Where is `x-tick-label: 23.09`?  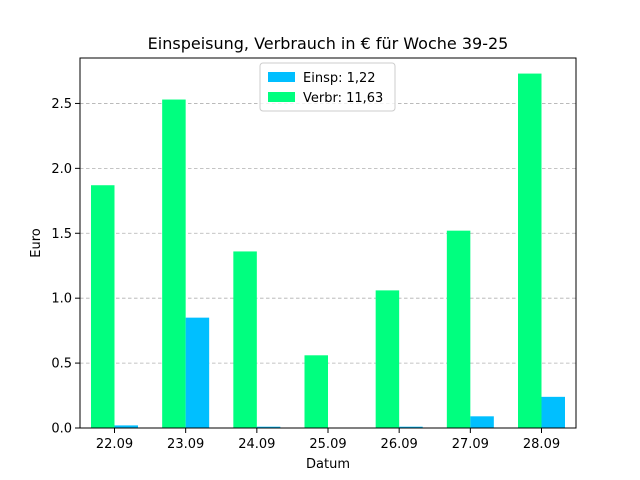
x-tick-label: 23.09 is located at coordinates (185, 444).